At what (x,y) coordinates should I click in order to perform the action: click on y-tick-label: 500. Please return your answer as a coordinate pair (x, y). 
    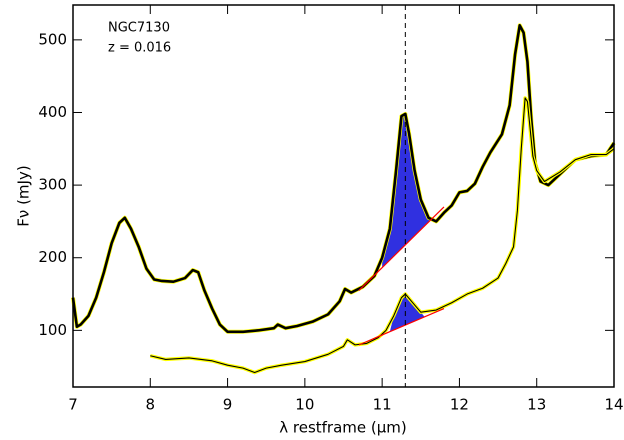
    Looking at the image, I should click on (52, 39).